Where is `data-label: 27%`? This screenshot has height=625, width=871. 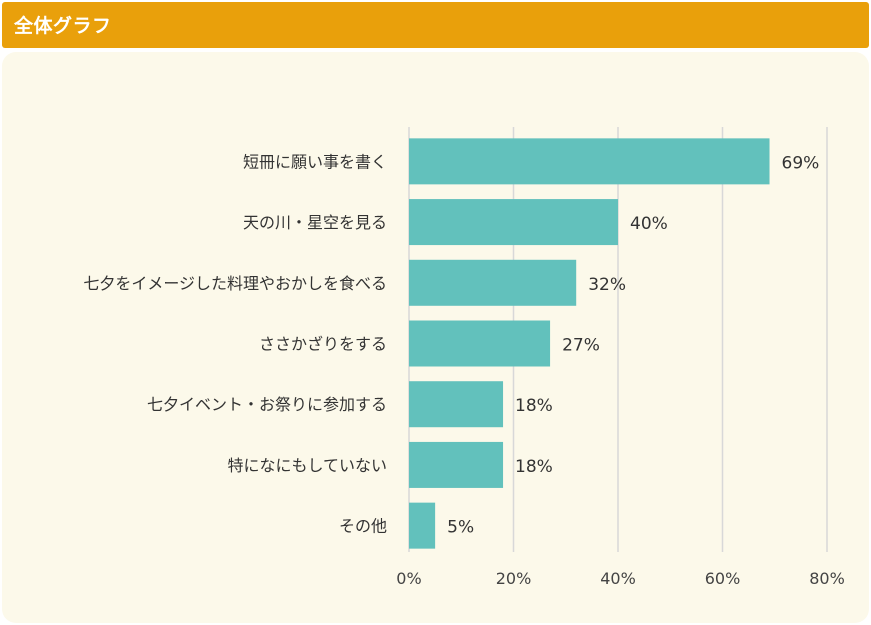 data-label: 27% is located at coordinates (581, 346).